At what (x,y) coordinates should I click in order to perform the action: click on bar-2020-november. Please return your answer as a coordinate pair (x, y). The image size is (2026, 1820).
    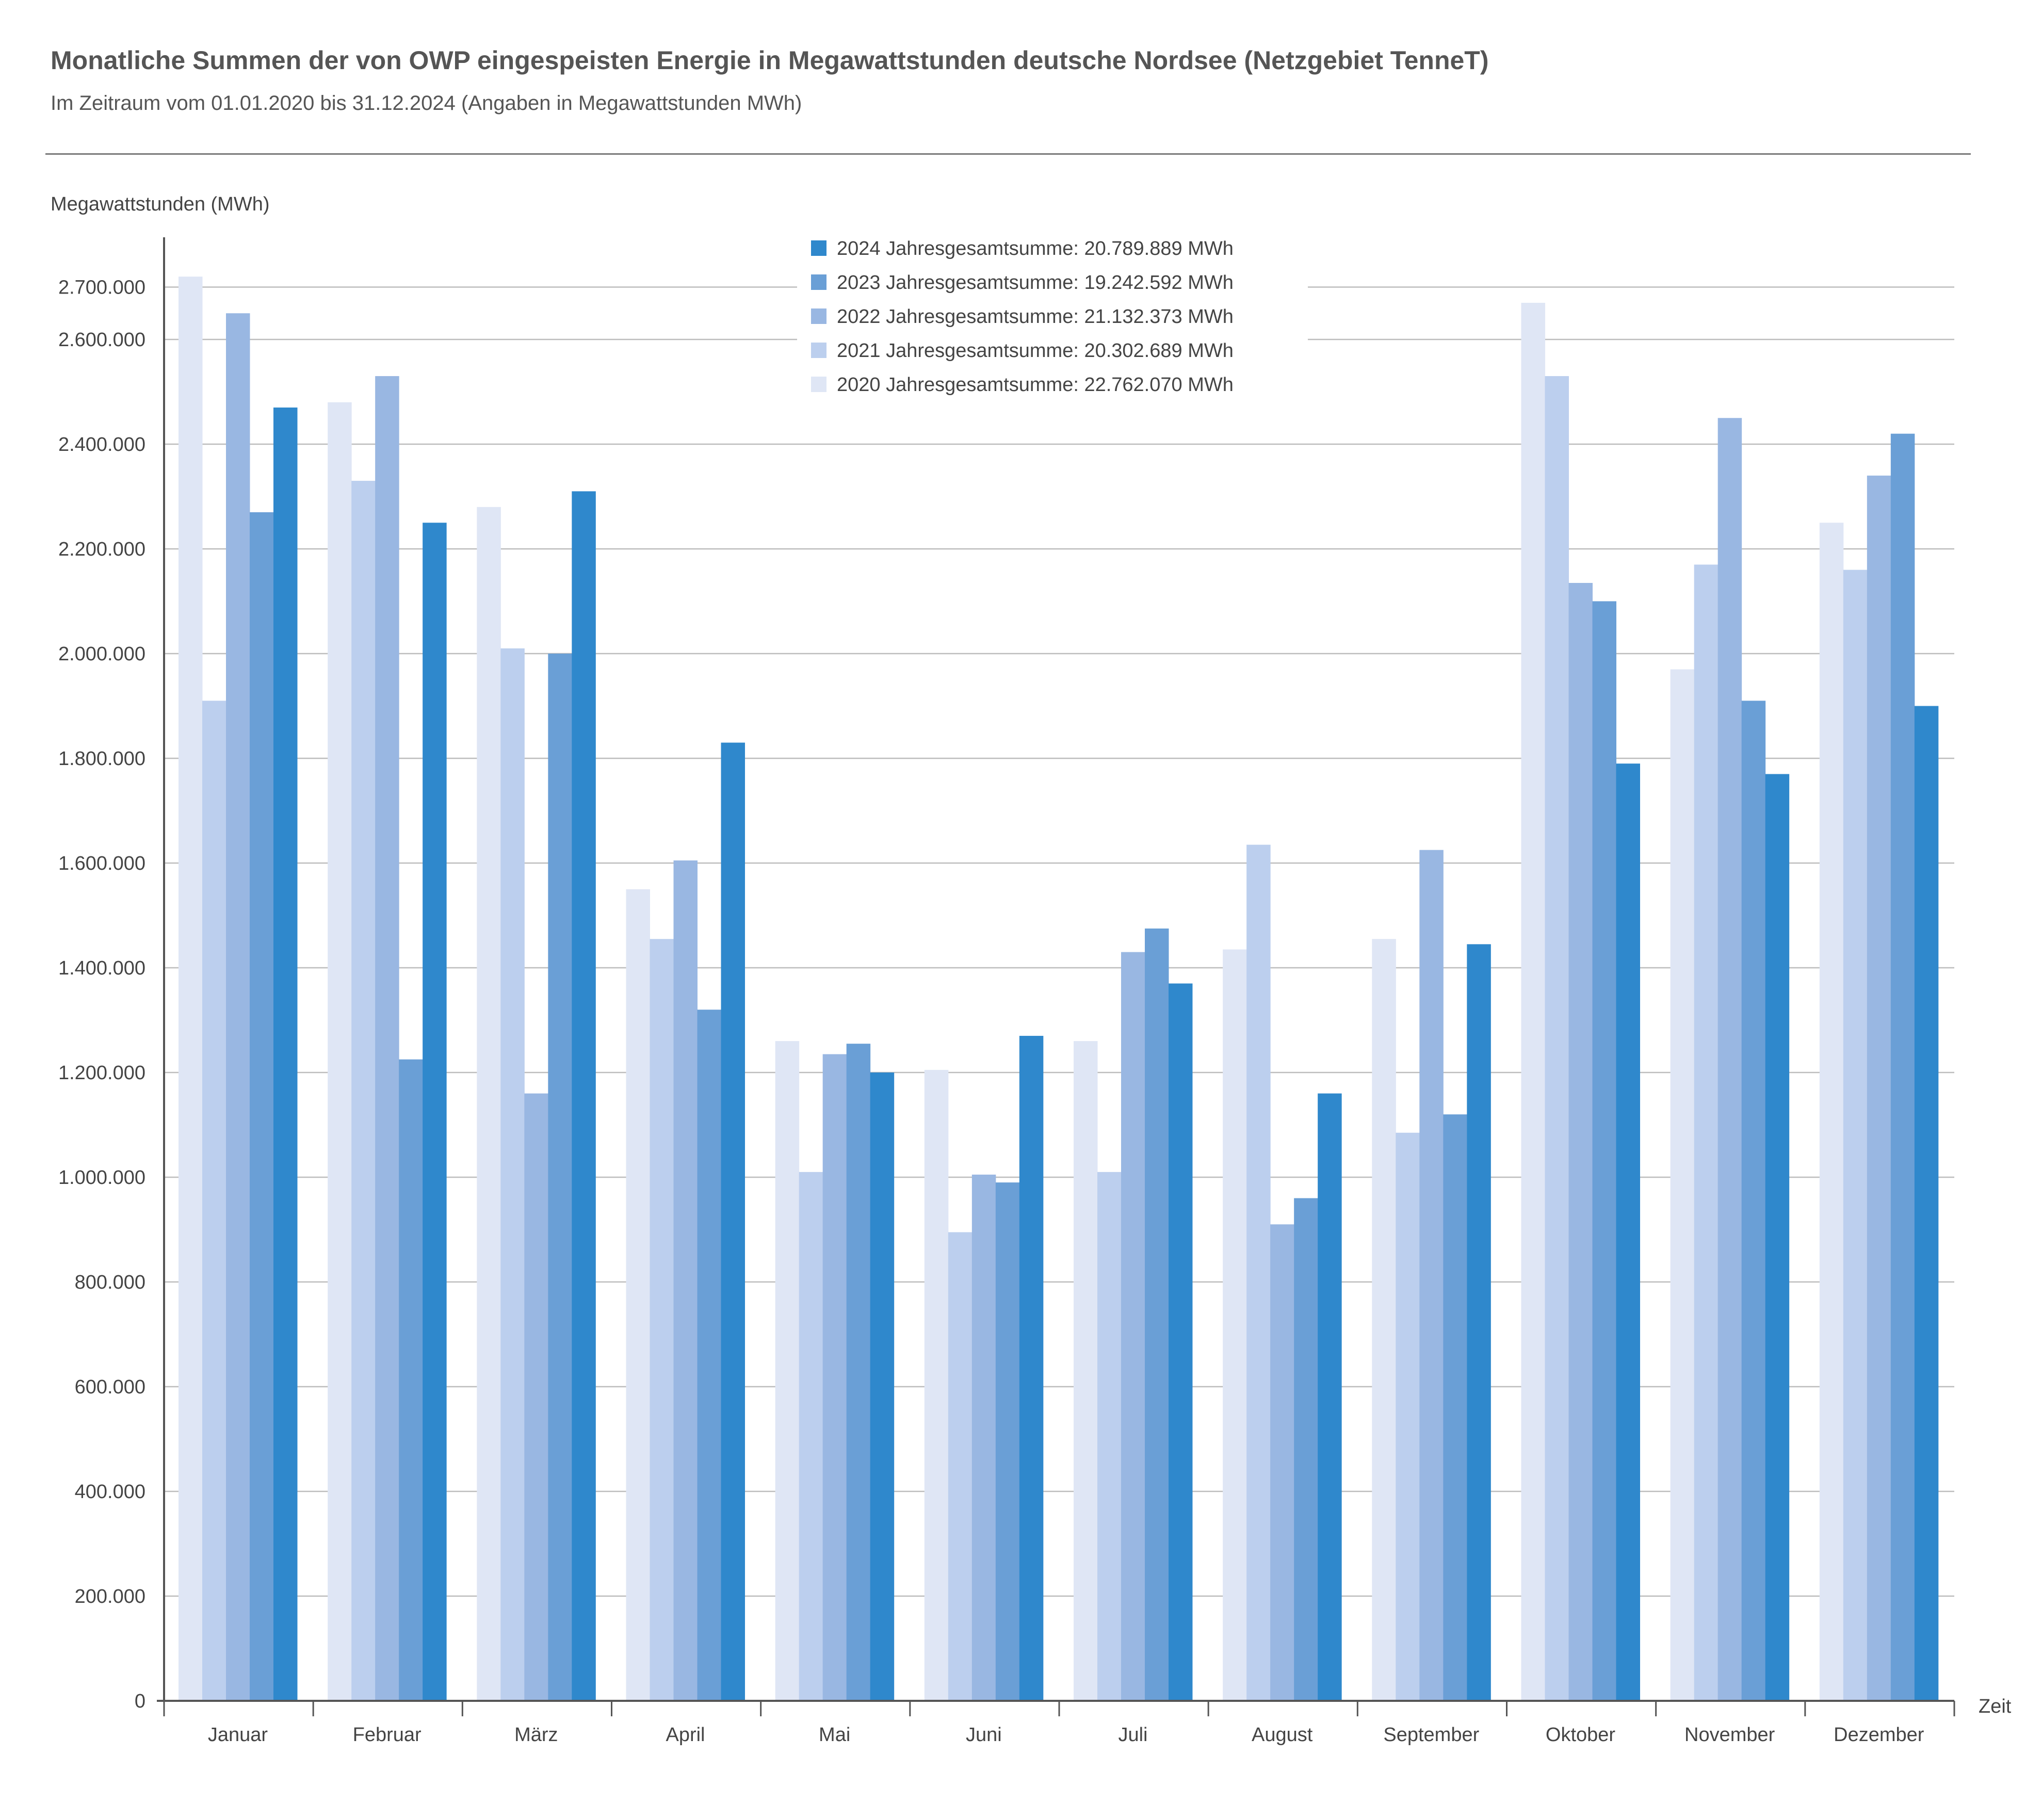
    Looking at the image, I should click on (1682, 1185).